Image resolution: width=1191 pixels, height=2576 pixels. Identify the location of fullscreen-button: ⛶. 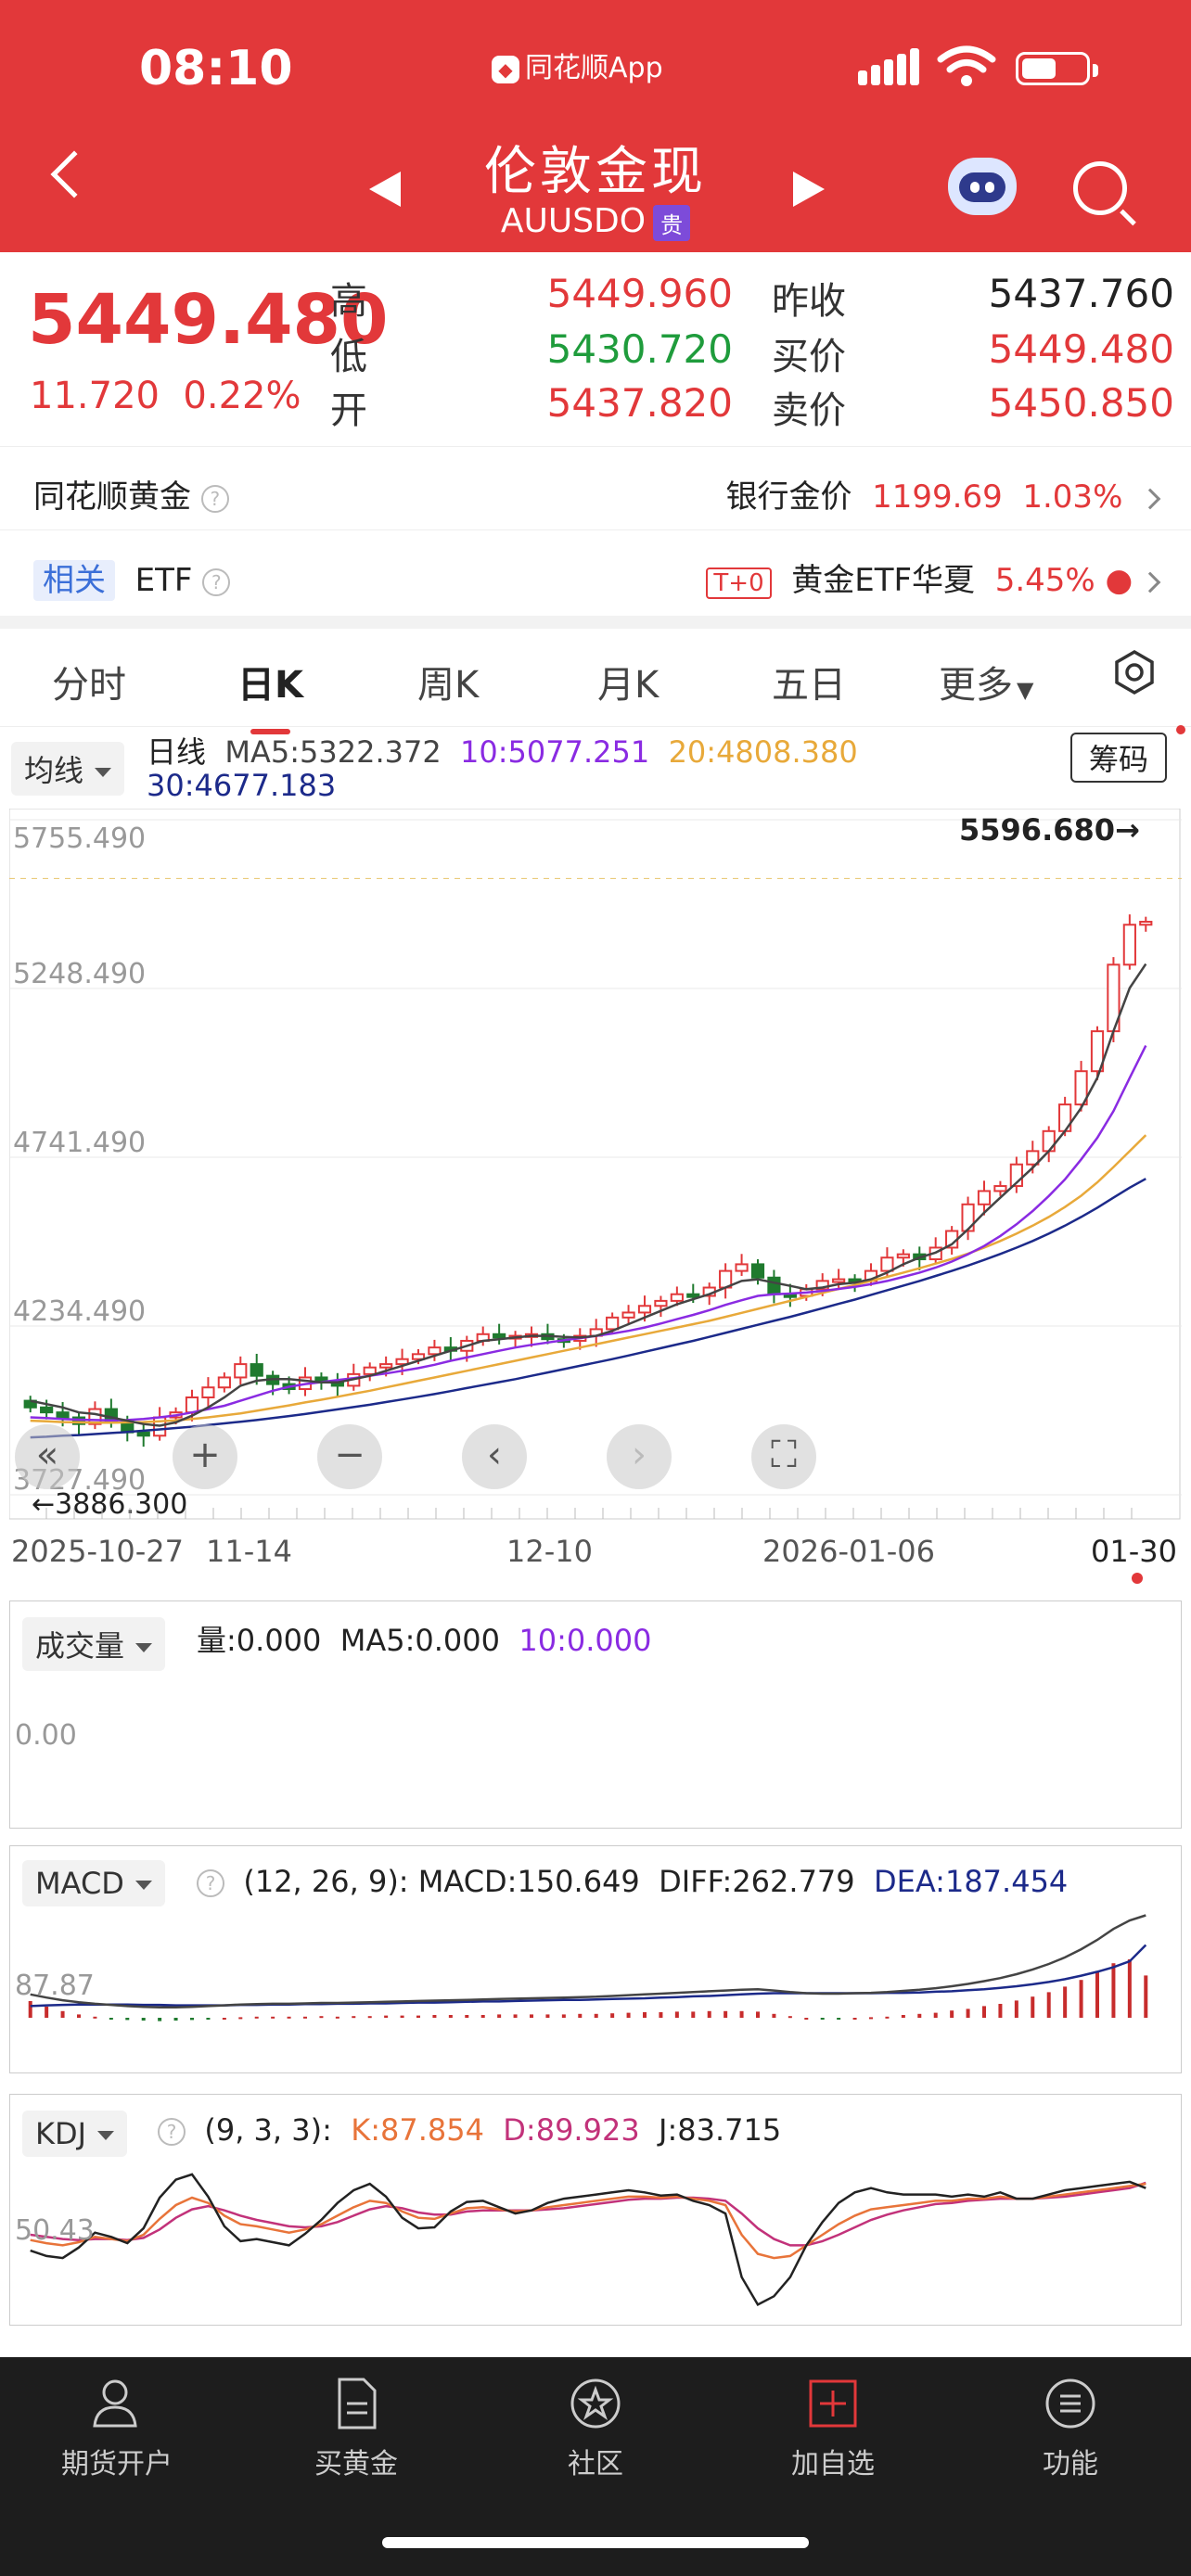
(783, 1457).